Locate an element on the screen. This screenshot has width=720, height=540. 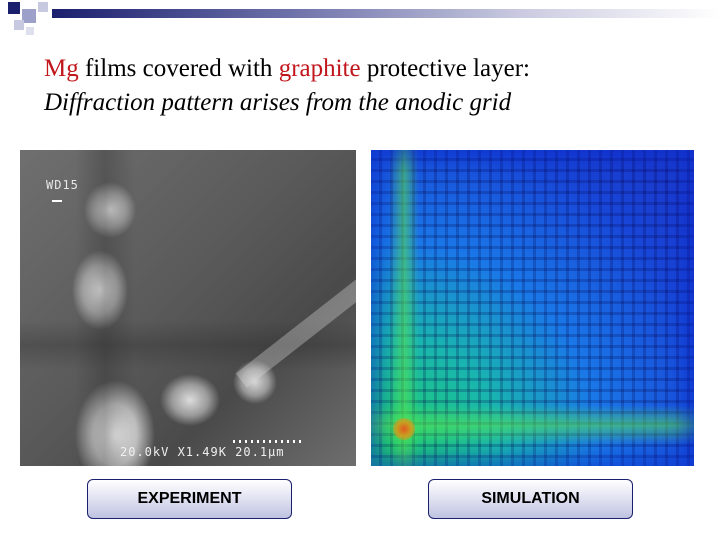
experiment-grid-stripe-horizontal is located at coordinates (188, 345).